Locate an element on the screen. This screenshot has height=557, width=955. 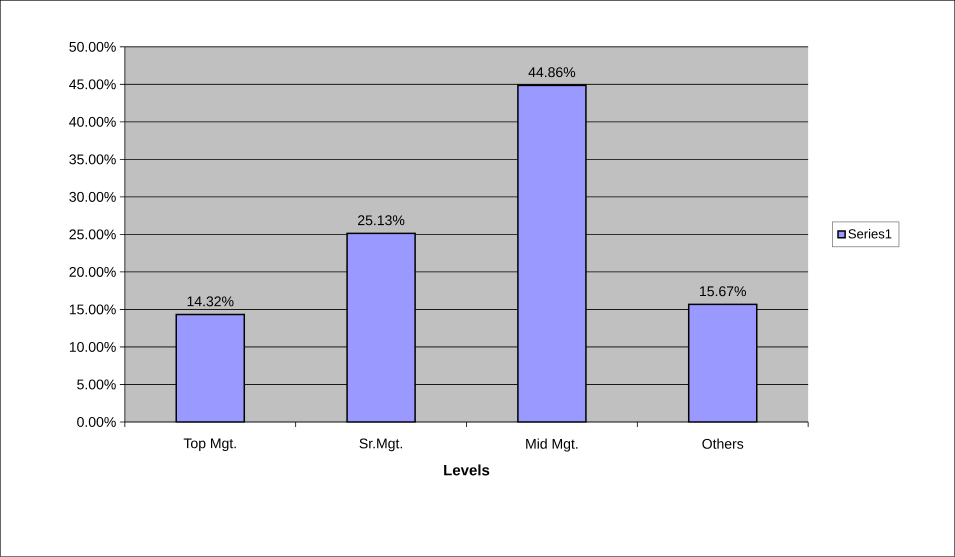
text: 14.32% is located at coordinates (211, 301).